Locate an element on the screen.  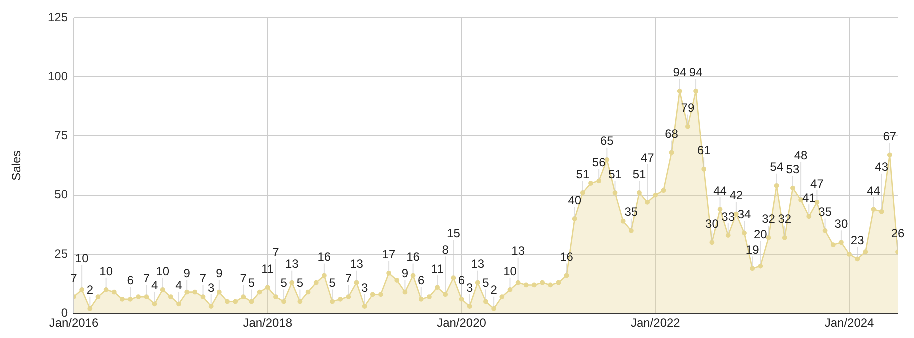
data-label: 42 is located at coordinates (737, 195).